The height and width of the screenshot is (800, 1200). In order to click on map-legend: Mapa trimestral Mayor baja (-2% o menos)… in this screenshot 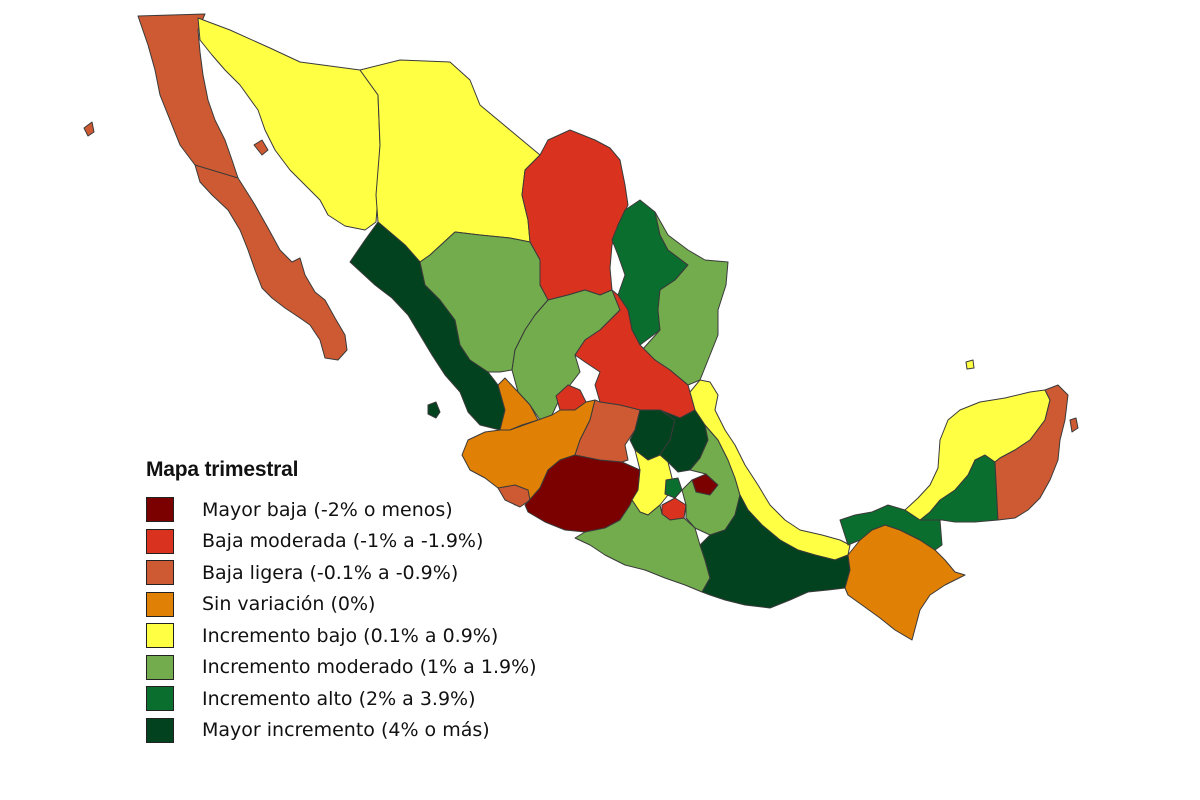, I will do `click(341, 602)`.